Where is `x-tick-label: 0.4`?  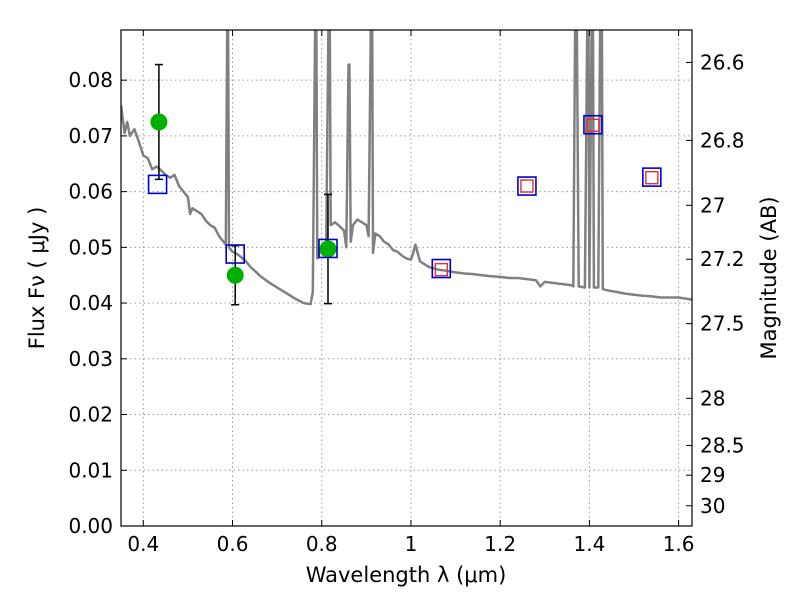
x-tick-label: 0.4 is located at coordinates (143, 544).